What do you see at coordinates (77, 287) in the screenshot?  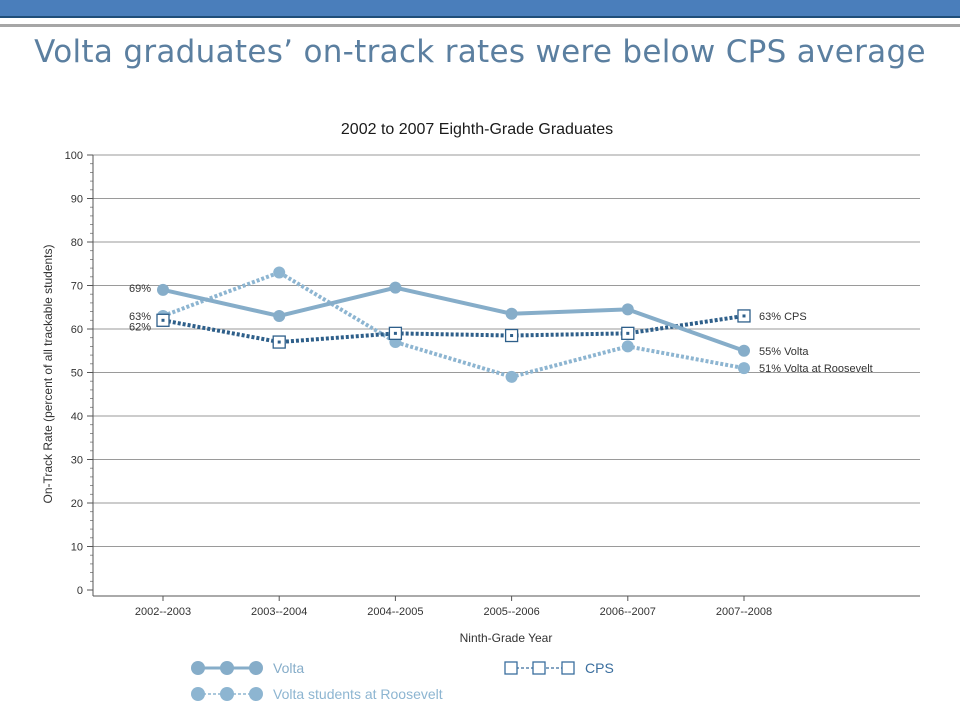 I see `y-tick-label: 70` at bounding box center [77, 287].